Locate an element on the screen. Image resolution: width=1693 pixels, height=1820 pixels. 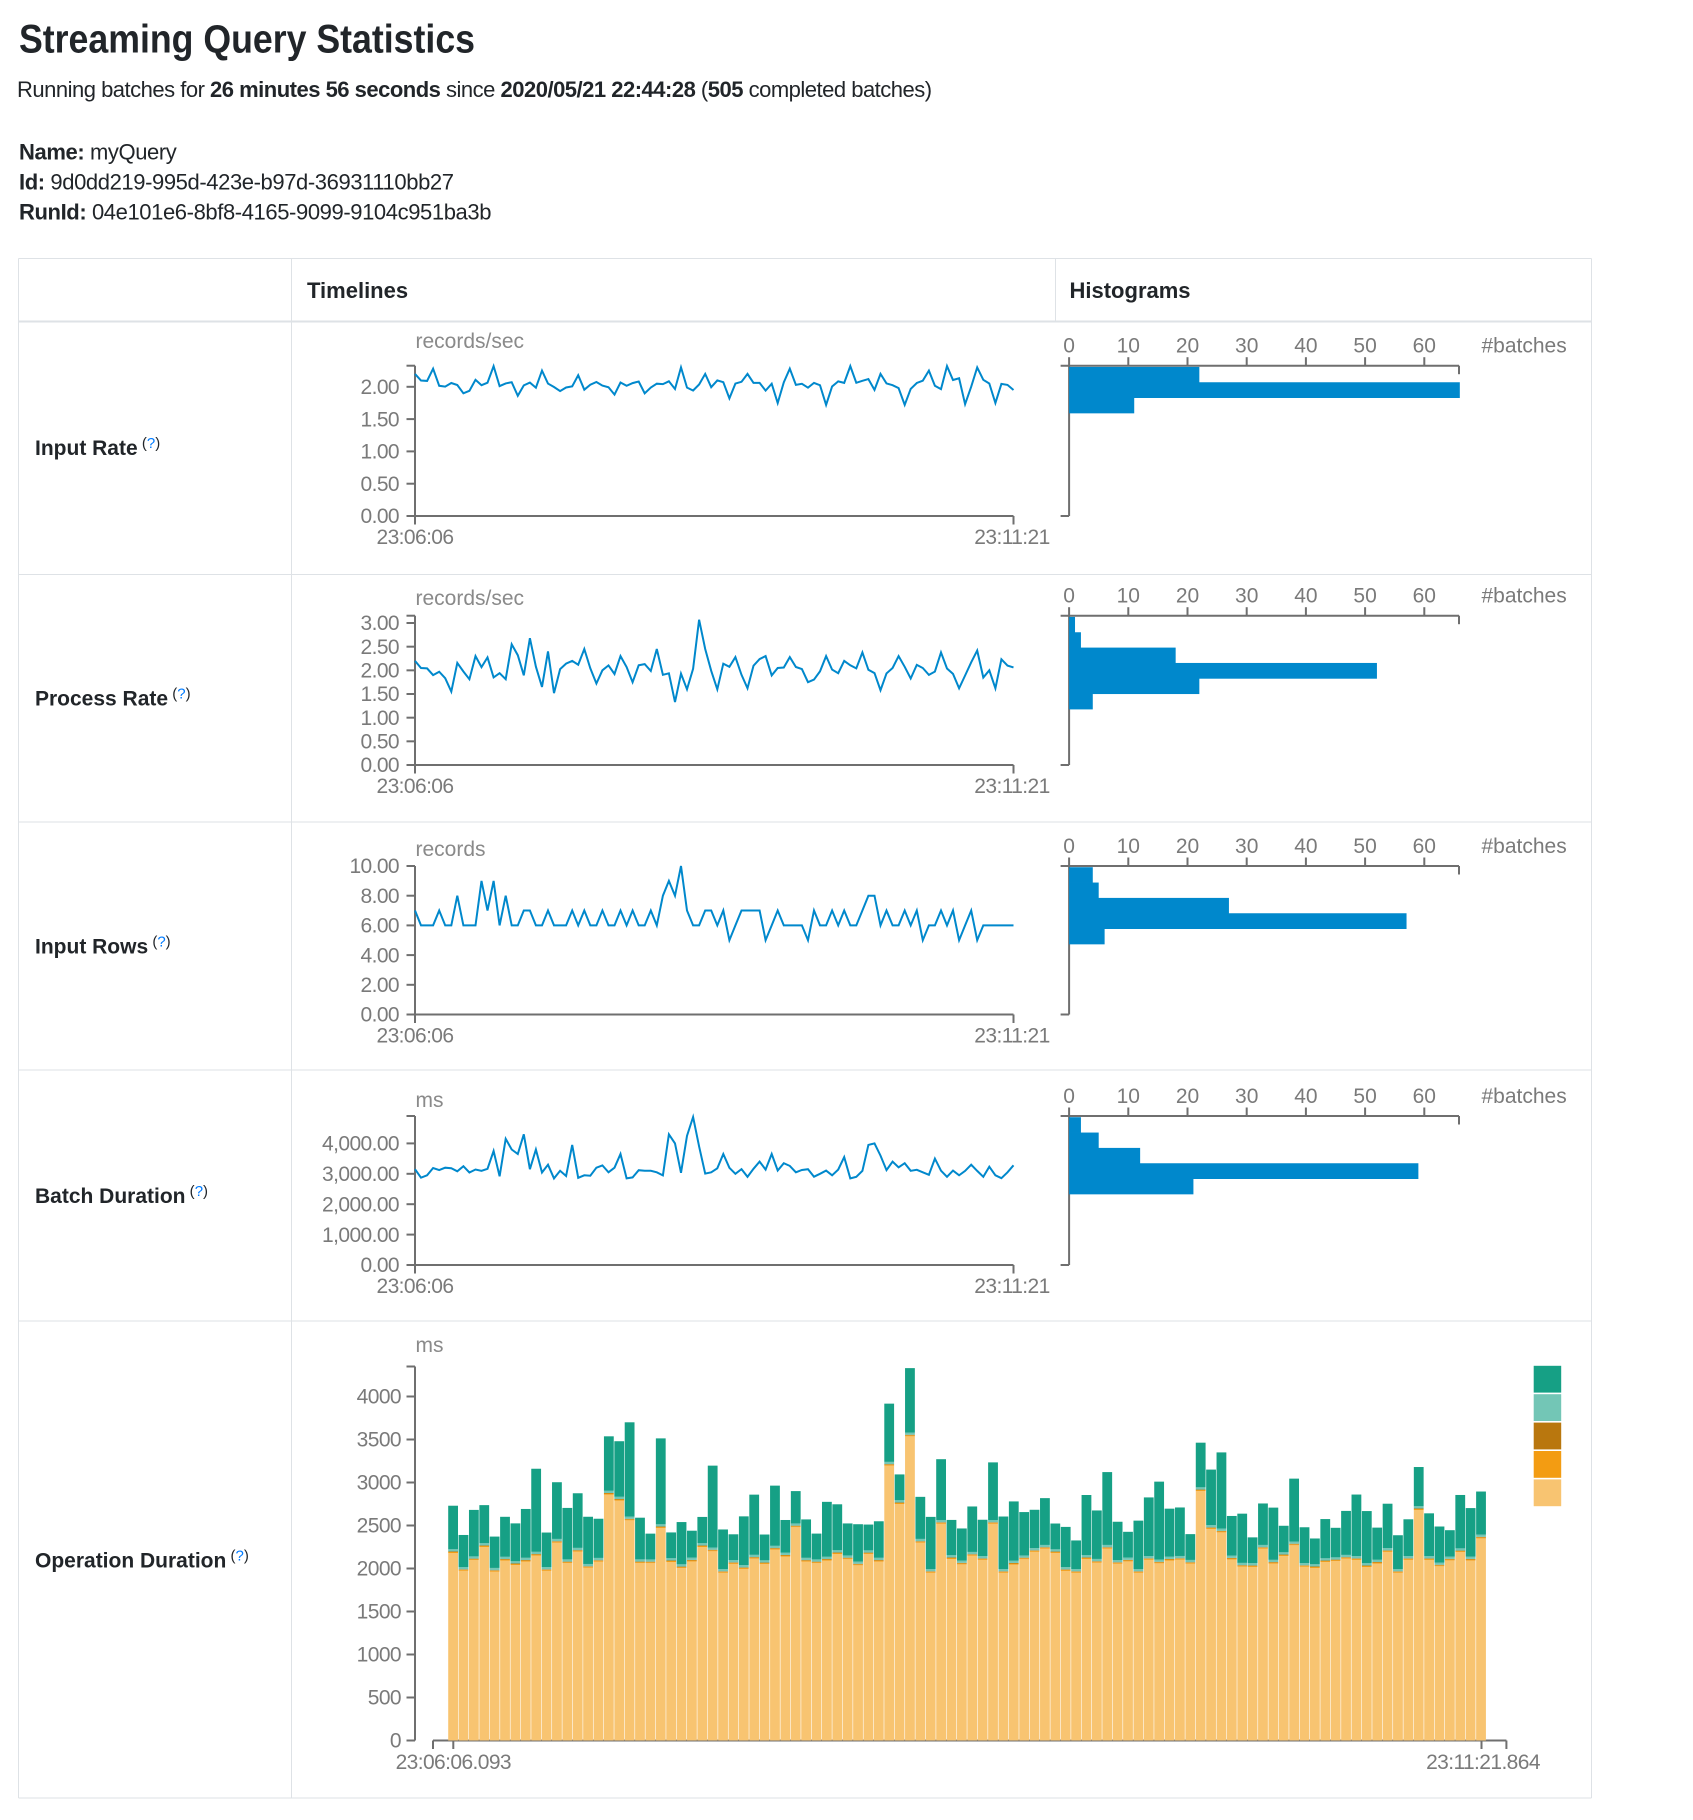
svg-text: 3,000.00 is located at coordinates (360, 1174).